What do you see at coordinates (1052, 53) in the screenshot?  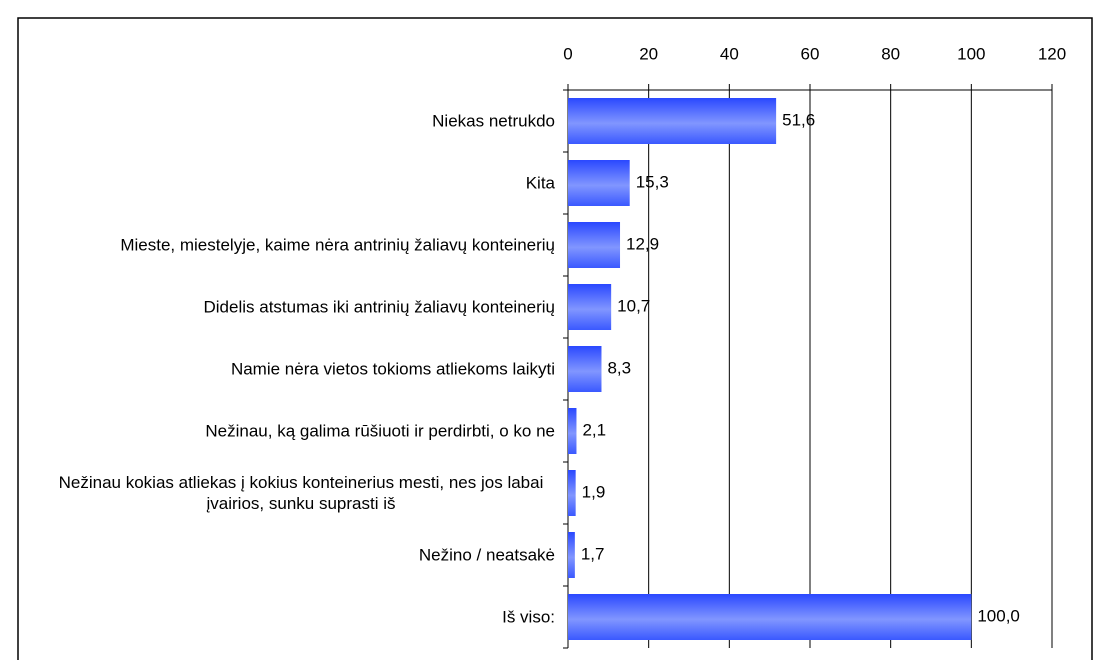 I see `x-tick-label: 120` at bounding box center [1052, 53].